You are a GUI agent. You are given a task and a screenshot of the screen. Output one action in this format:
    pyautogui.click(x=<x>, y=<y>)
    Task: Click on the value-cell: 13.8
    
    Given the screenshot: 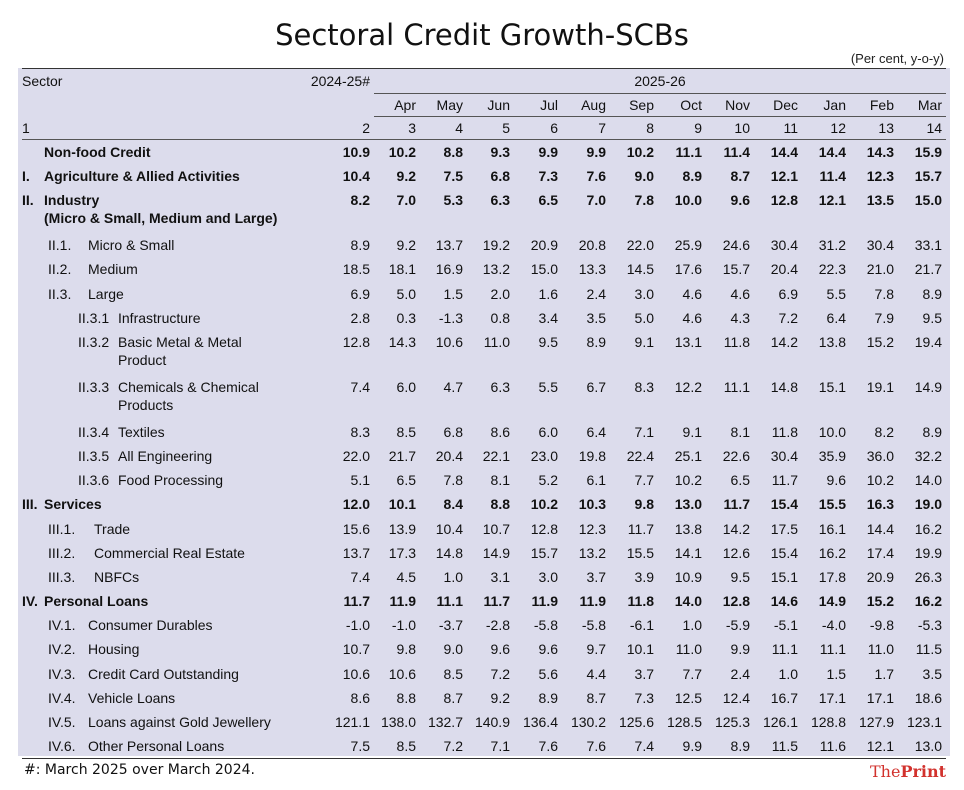 What is the action you would take?
    pyautogui.click(x=688, y=528)
    